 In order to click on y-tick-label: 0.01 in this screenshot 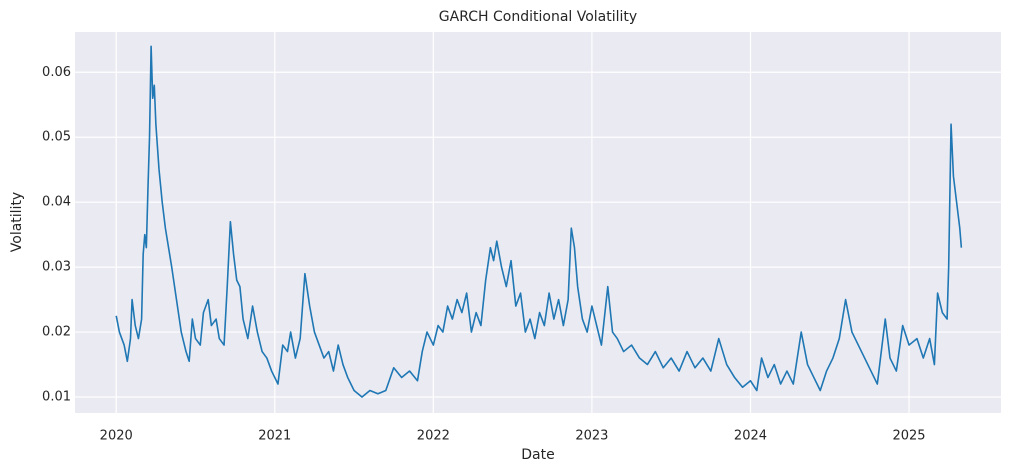, I will do `click(56, 397)`.